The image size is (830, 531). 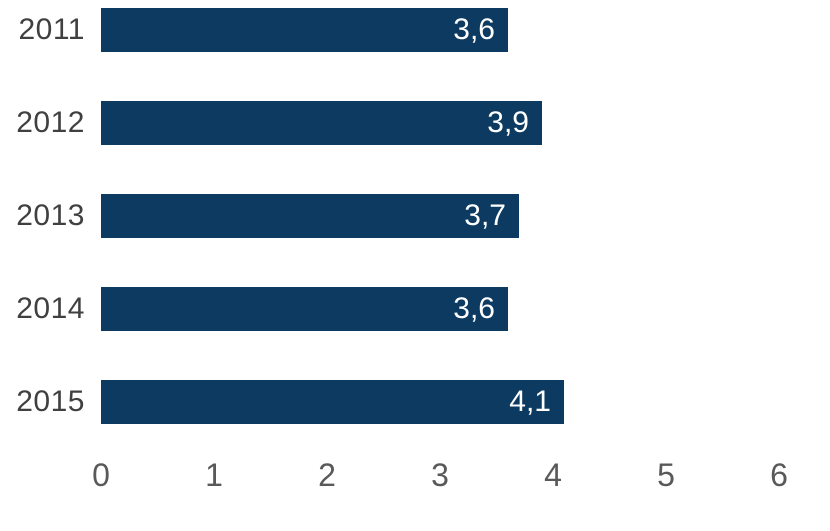 I want to click on x-axis: 0 1 2 3 4 5 6, so click(x=415, y=475).